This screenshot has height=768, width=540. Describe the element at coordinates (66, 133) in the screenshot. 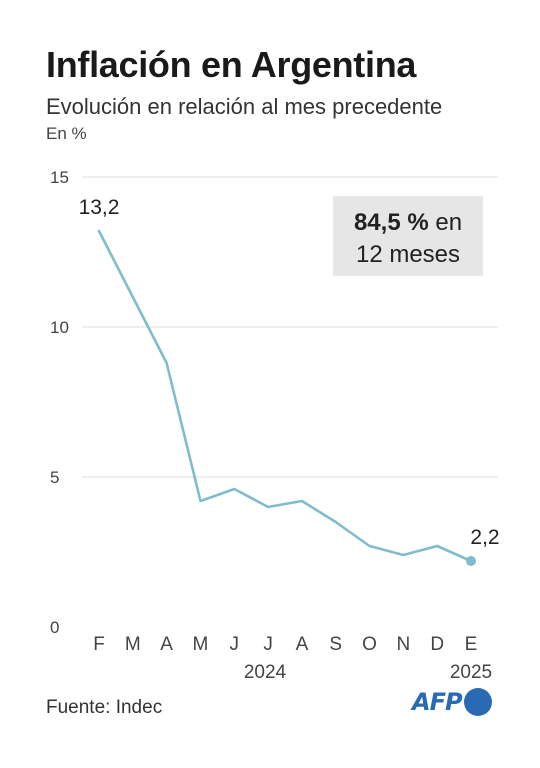

I see `unit-label: En %` at that location.